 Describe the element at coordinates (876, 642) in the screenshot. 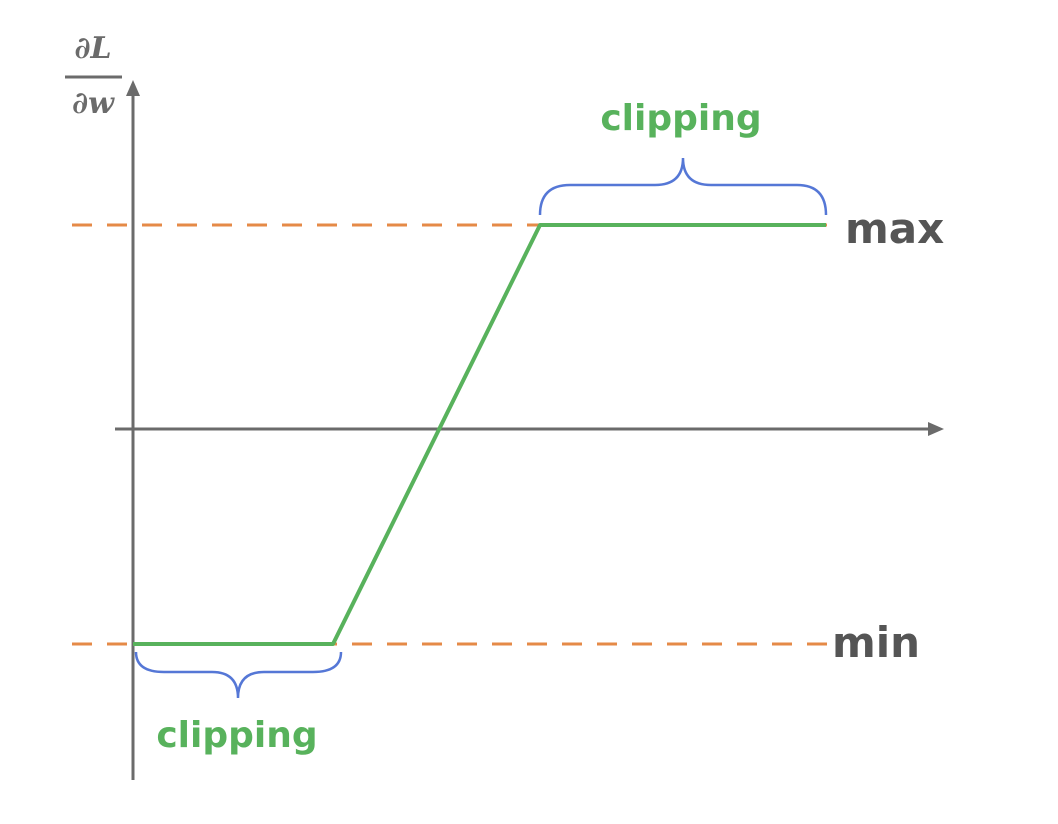

I see `min-label: min` at that location.